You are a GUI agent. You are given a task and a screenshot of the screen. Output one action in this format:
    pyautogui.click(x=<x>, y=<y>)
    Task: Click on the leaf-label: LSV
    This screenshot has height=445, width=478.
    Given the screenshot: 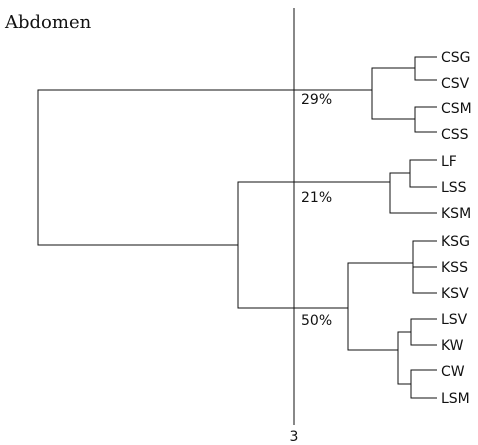 What is the action you would take?
    pyautogui.click(x=454, y=320)
    